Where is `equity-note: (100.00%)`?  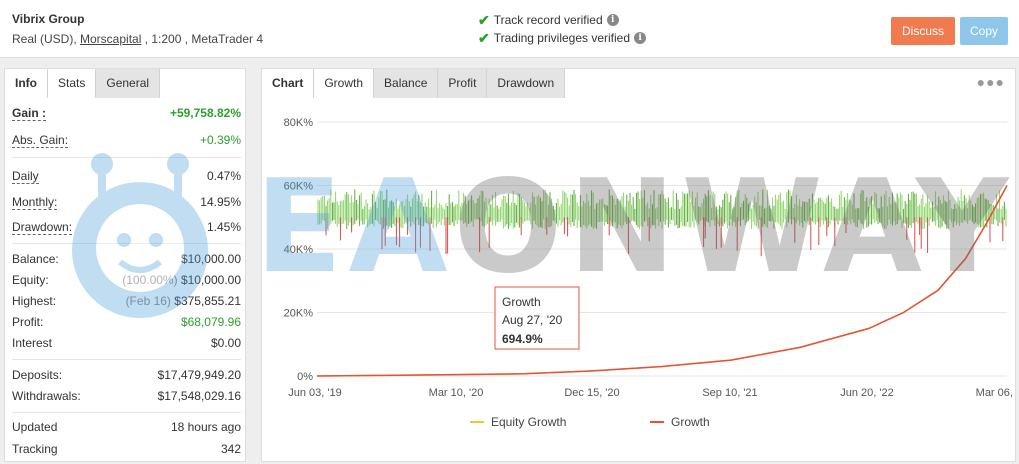
equity-note: (100.00%) is located at coordinates (150, 280).